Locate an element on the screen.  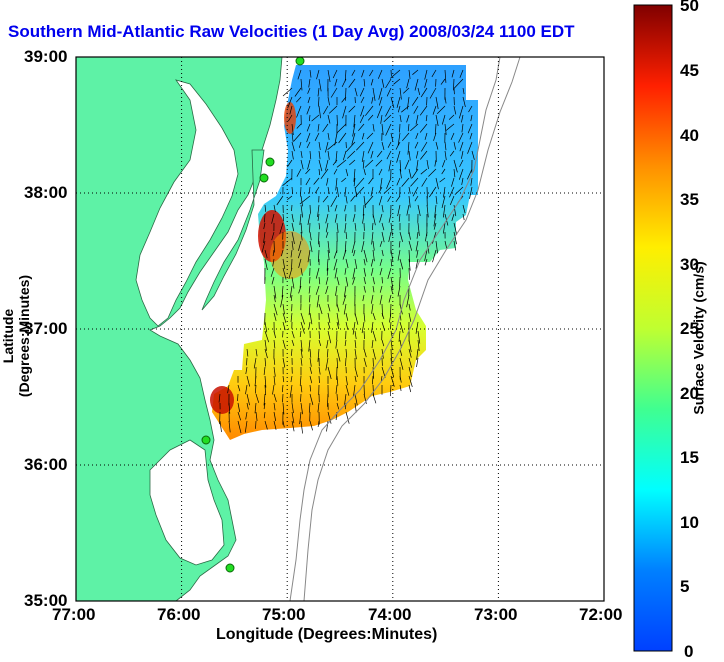
colorbar-tick: 35 is located at coordinates (689, 200).